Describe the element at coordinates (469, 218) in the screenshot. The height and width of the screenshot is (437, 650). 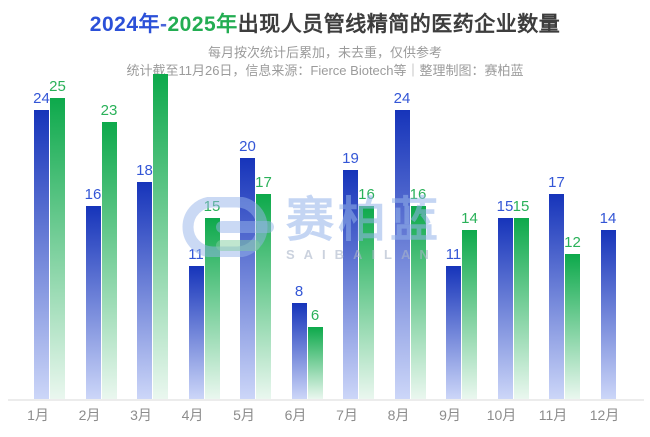
I see `bar-value-label-2025年-9月: 14` at that location.